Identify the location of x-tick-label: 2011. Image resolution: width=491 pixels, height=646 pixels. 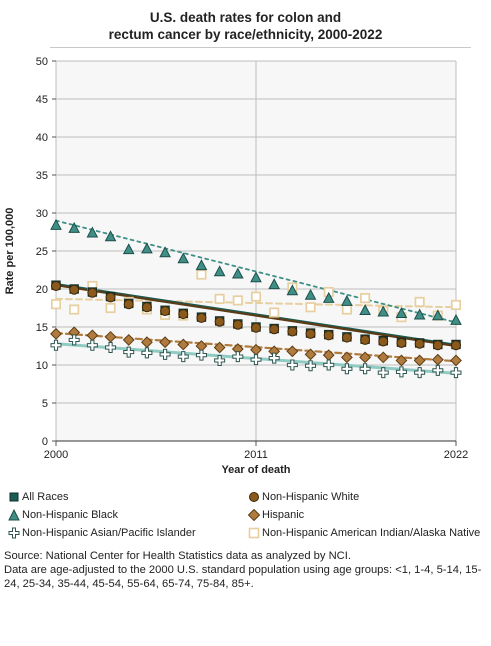
(256, 455).